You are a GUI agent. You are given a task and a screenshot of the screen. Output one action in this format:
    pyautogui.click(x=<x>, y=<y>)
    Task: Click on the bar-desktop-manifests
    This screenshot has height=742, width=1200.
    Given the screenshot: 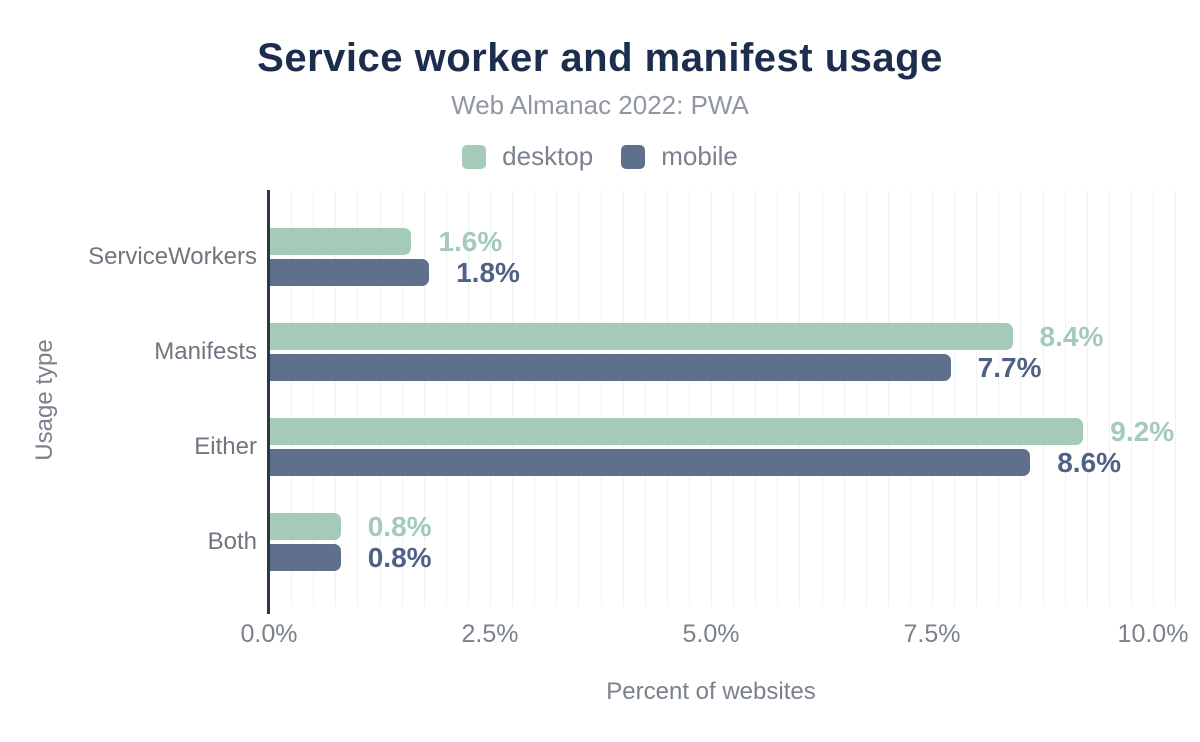 What is the action you would take?
    pyautogui.click(x=641, y=336)
    